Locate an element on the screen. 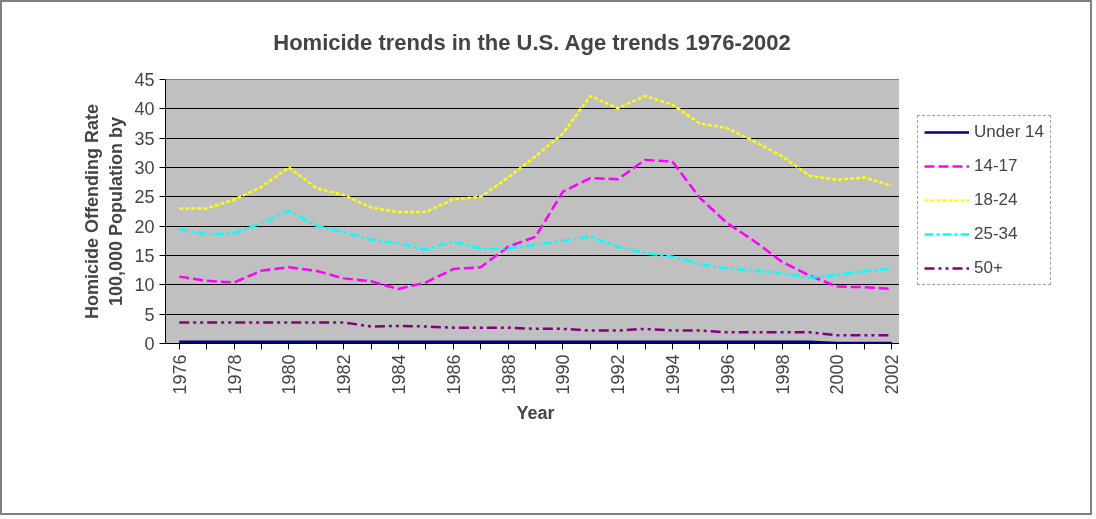 This screenshot has height=519, width=1096. legend-label: Under 14 is located at coordinates (1009, 131).